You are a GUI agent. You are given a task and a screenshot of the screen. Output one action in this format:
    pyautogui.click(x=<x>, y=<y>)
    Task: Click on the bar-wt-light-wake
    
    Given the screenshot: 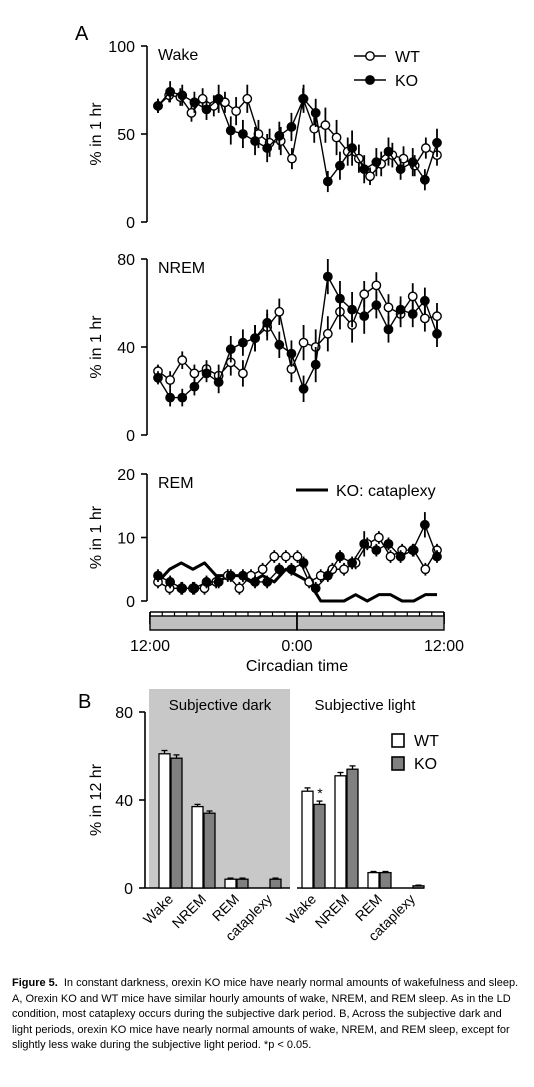 What is the action you would take?
    pyautogui.click(x=307, y=839)
    